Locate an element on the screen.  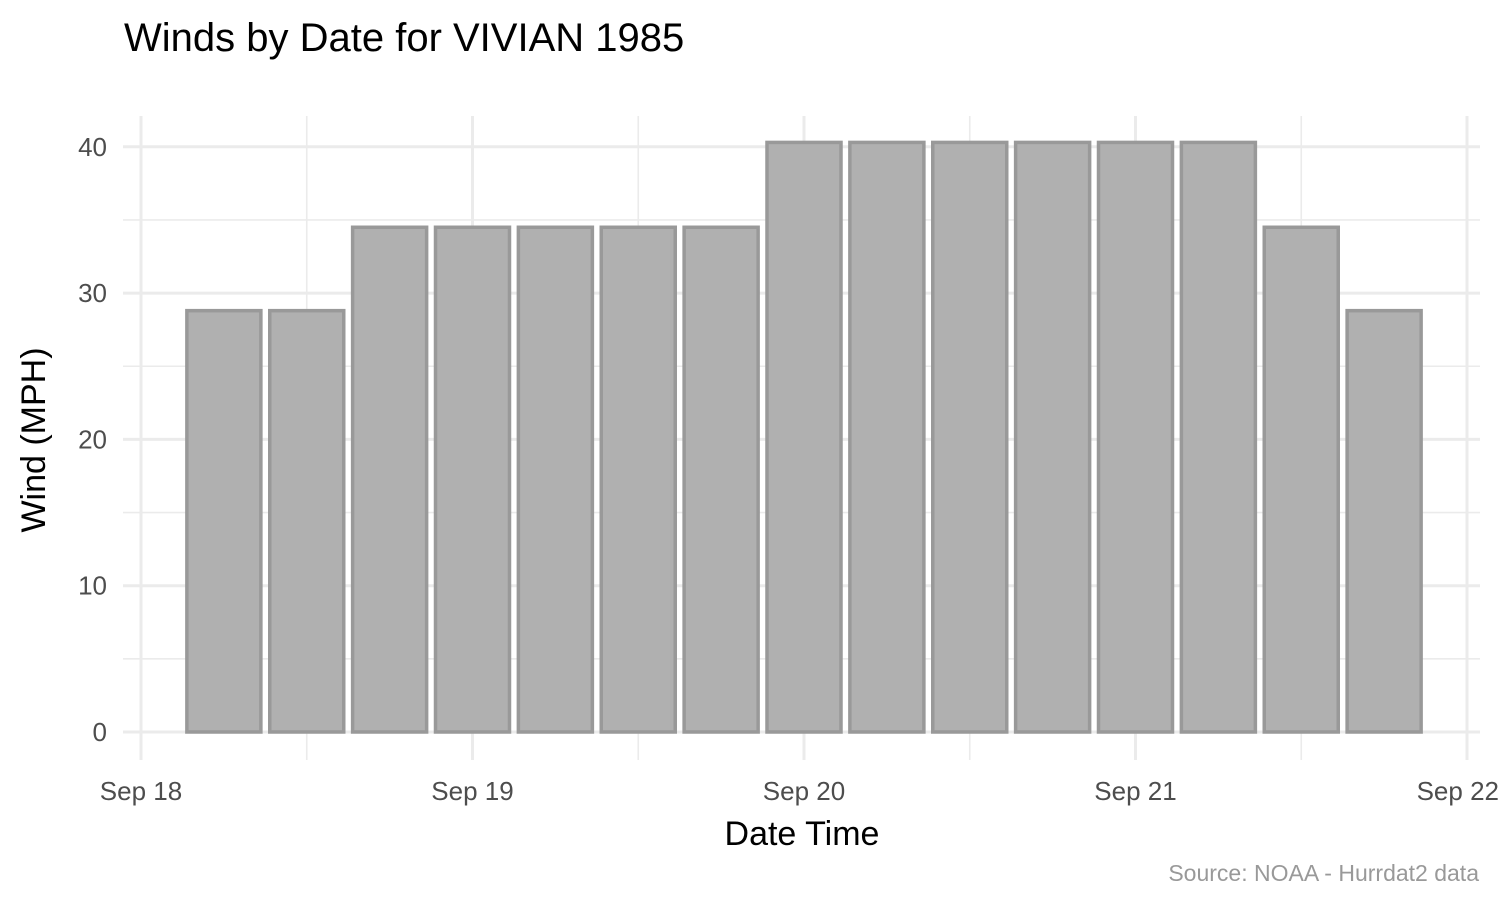
x-tick-label: Sep 18 is located at coordinates (141, 791).